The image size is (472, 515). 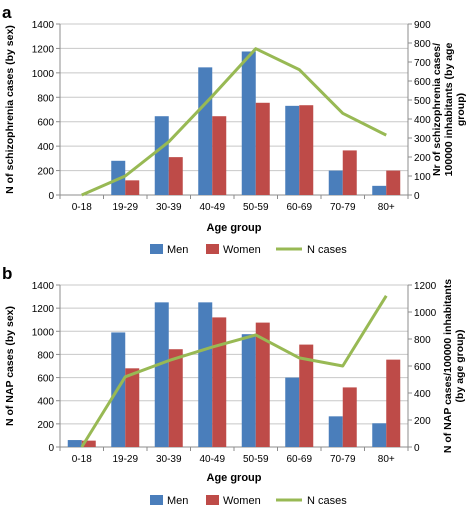 I want to click on y-axis-title-left: N of schizophrenia cases (by sex), so click(x=10, y=109).